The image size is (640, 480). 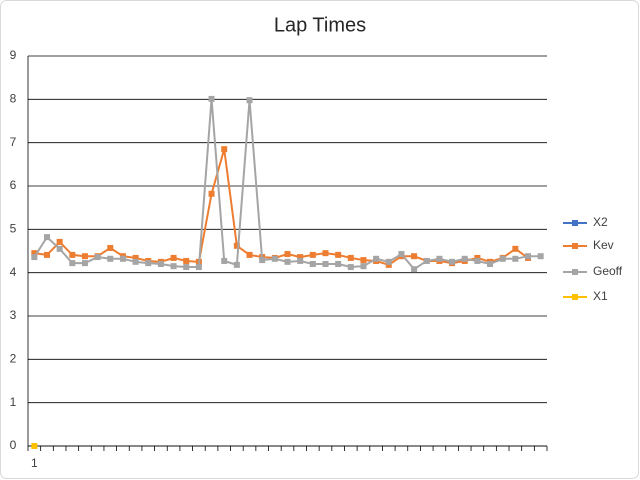 What do you see at coordinates (13, 402) in the screenshot?
I see `y-tick-label: 1` at bounding box center [13, 402].